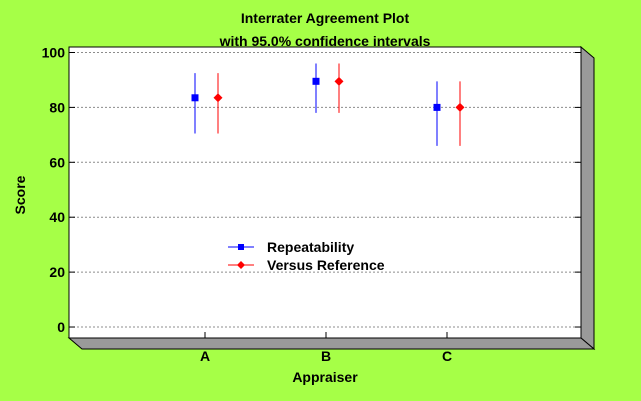  I want to click on plot-frame-shadow-bottom, so click(331, 343).